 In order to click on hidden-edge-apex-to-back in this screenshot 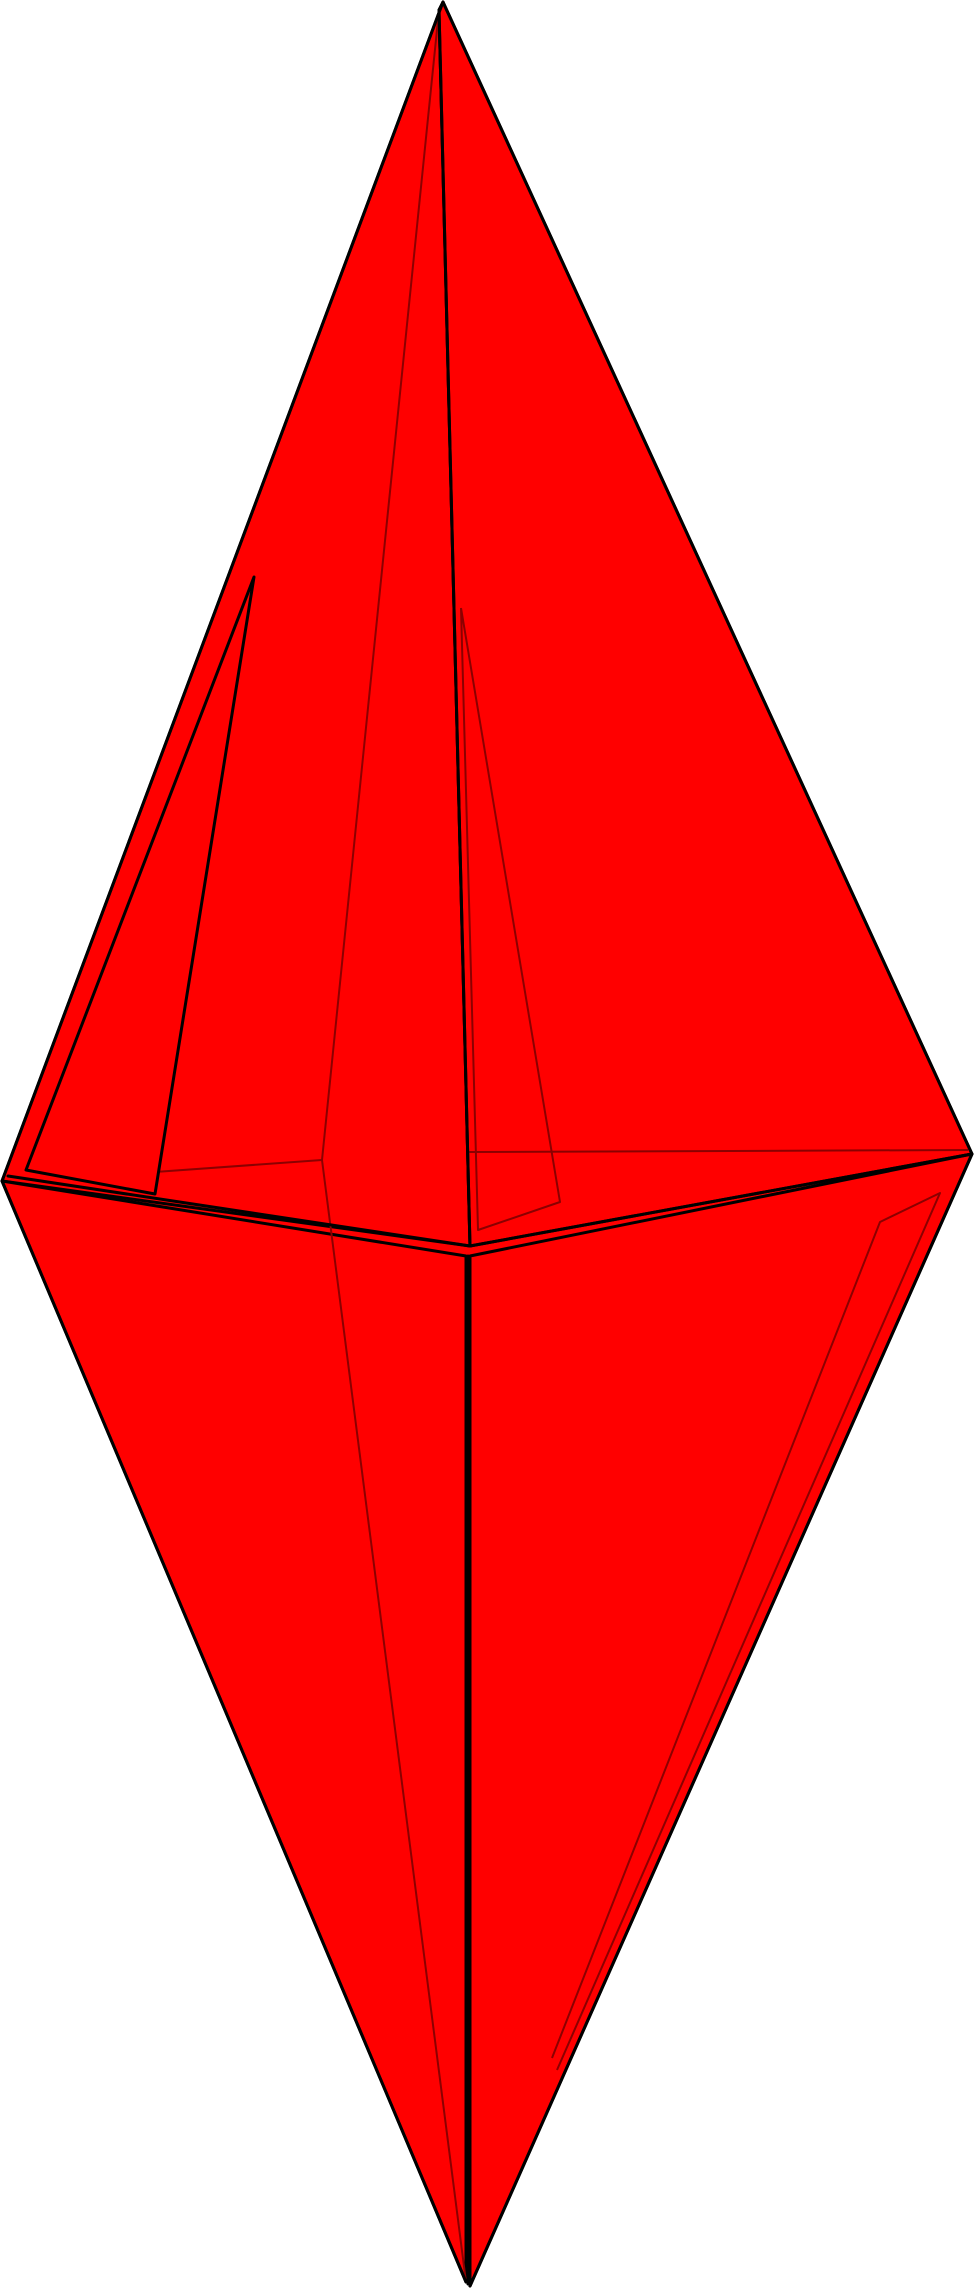, I will do `click(380, 585)`.